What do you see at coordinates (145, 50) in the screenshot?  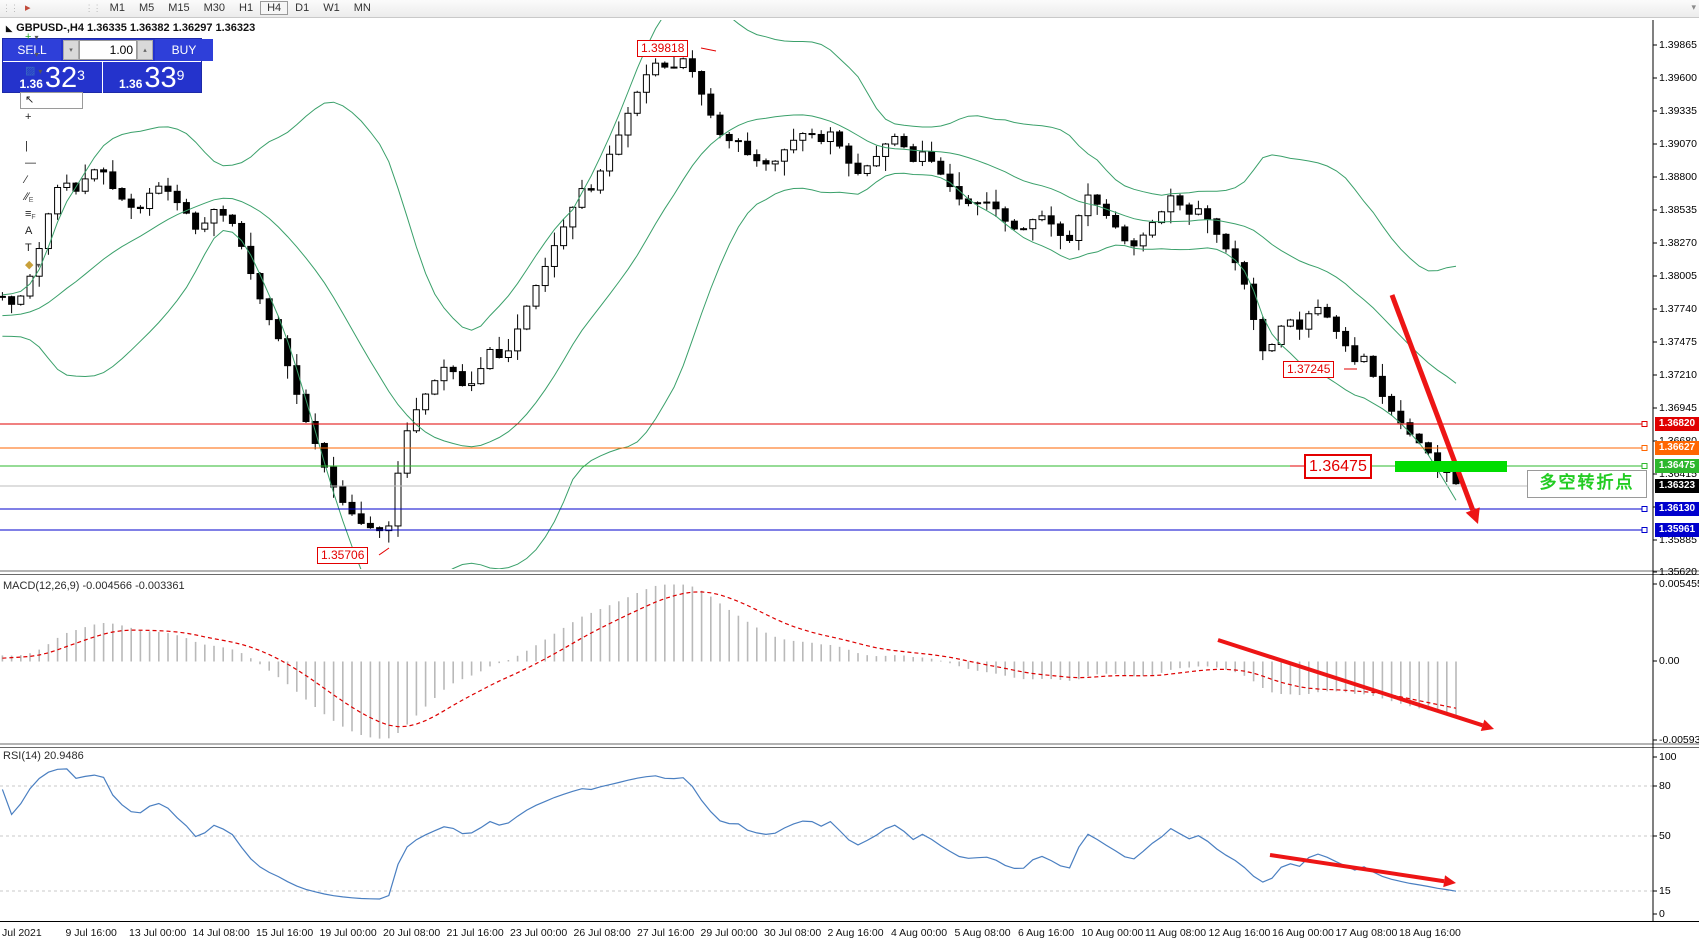 I see `volume-increase-button: ▴` at bounding box center [145, 50].